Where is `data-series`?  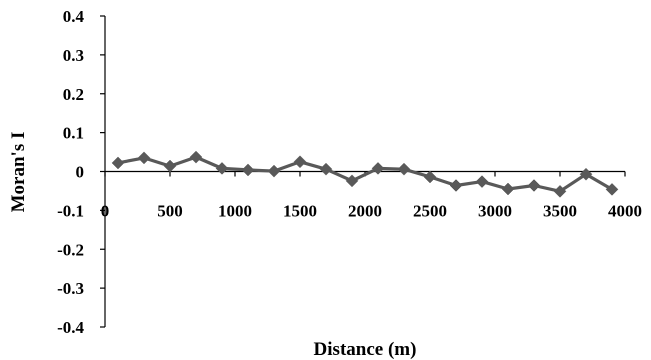 data-series is located at coordinates (365, 174).